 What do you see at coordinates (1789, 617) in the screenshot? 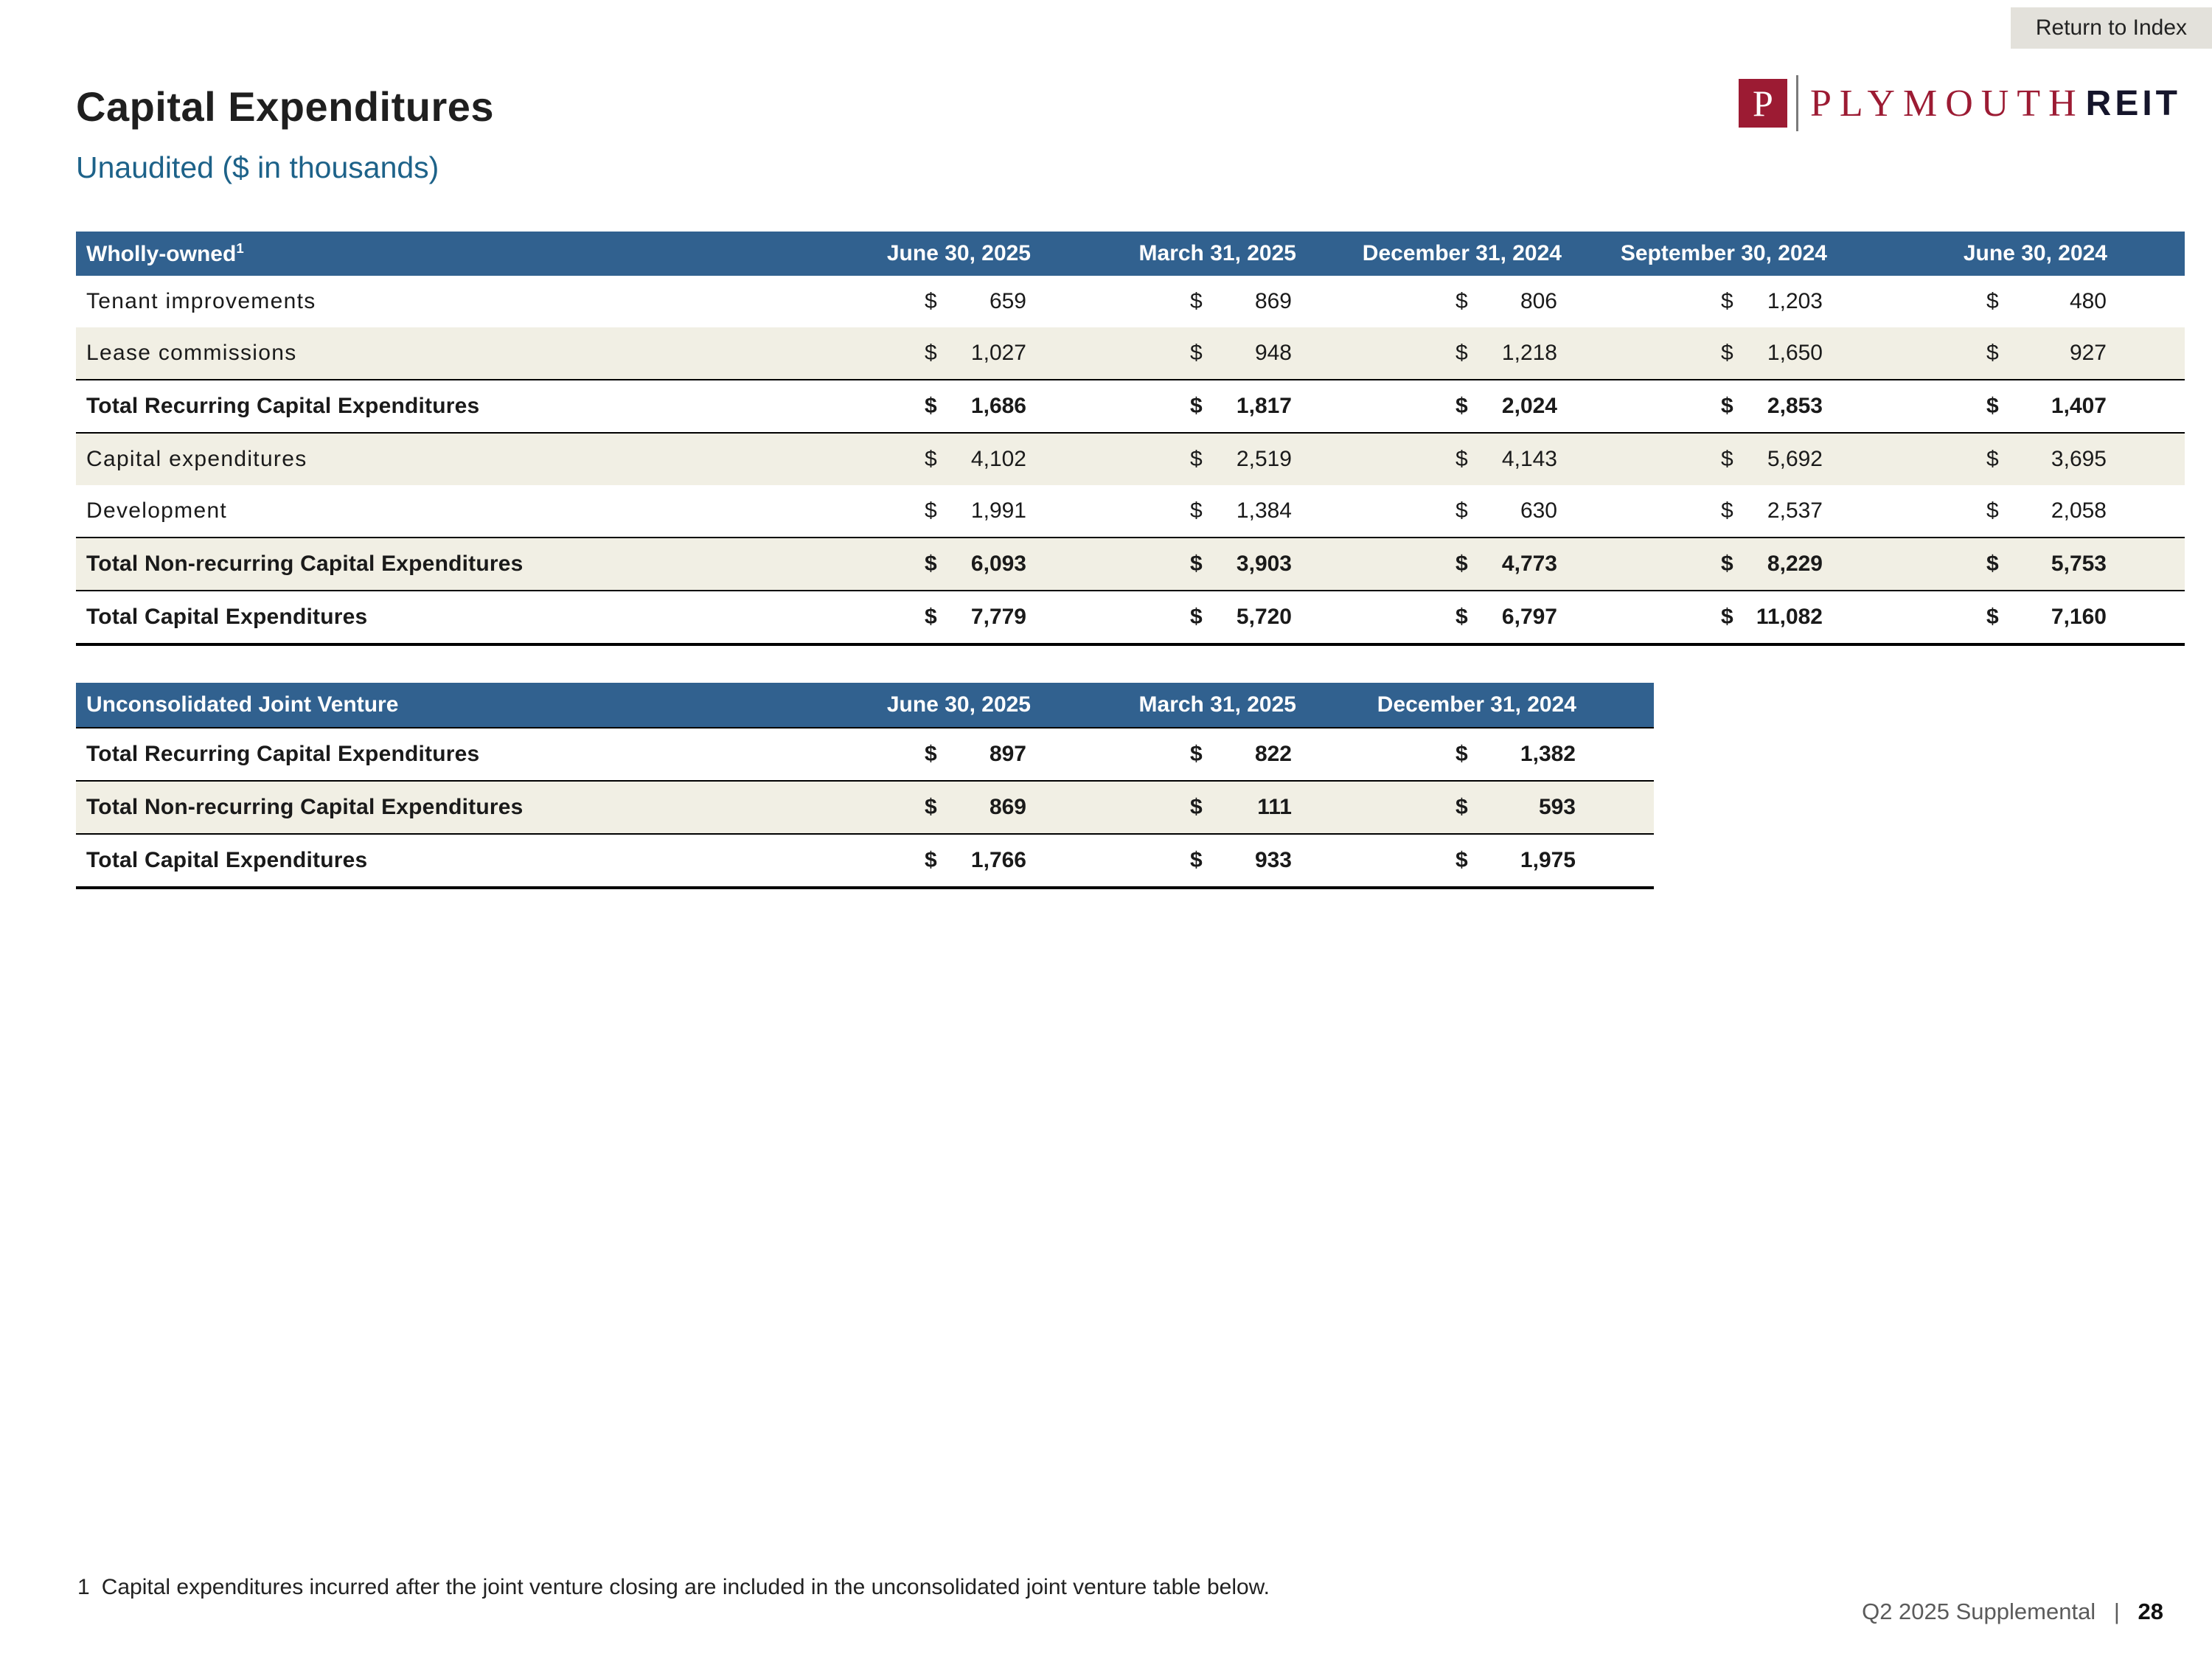
I see `amount: 11,082` at bounding box center [1789, 617].